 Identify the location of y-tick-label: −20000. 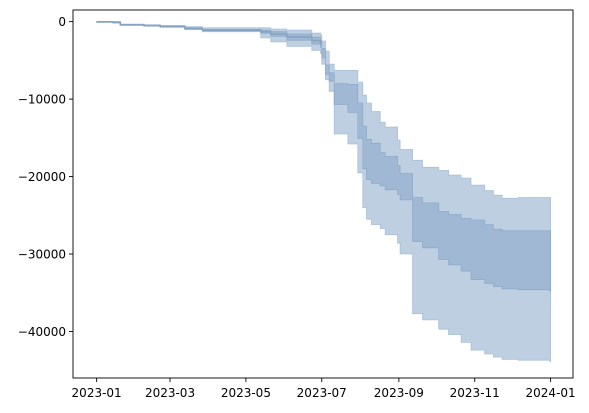
(42, 177).